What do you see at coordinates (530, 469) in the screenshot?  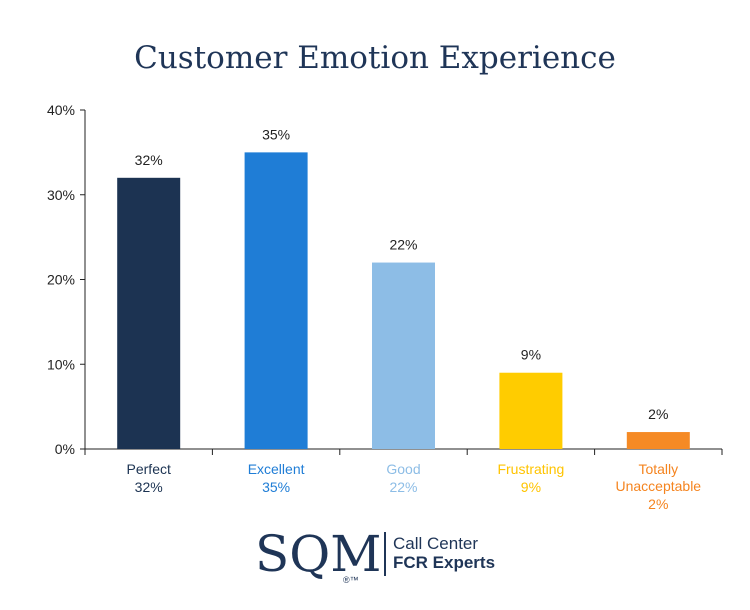 I see `x-tick-label: Frustrating` at bounding box center [530, 469].